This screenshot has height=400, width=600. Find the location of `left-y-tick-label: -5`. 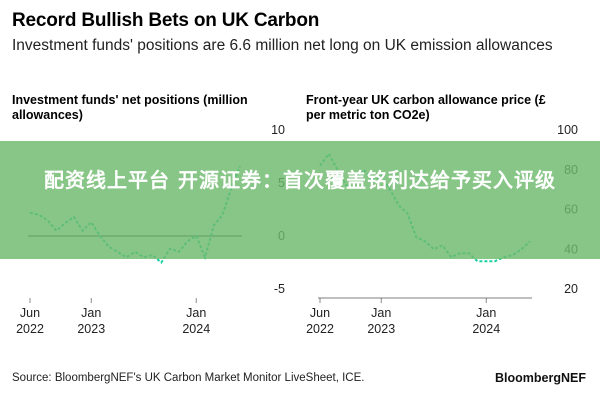

left-y-tick-label: -5 is located at coordinates (279, 289).